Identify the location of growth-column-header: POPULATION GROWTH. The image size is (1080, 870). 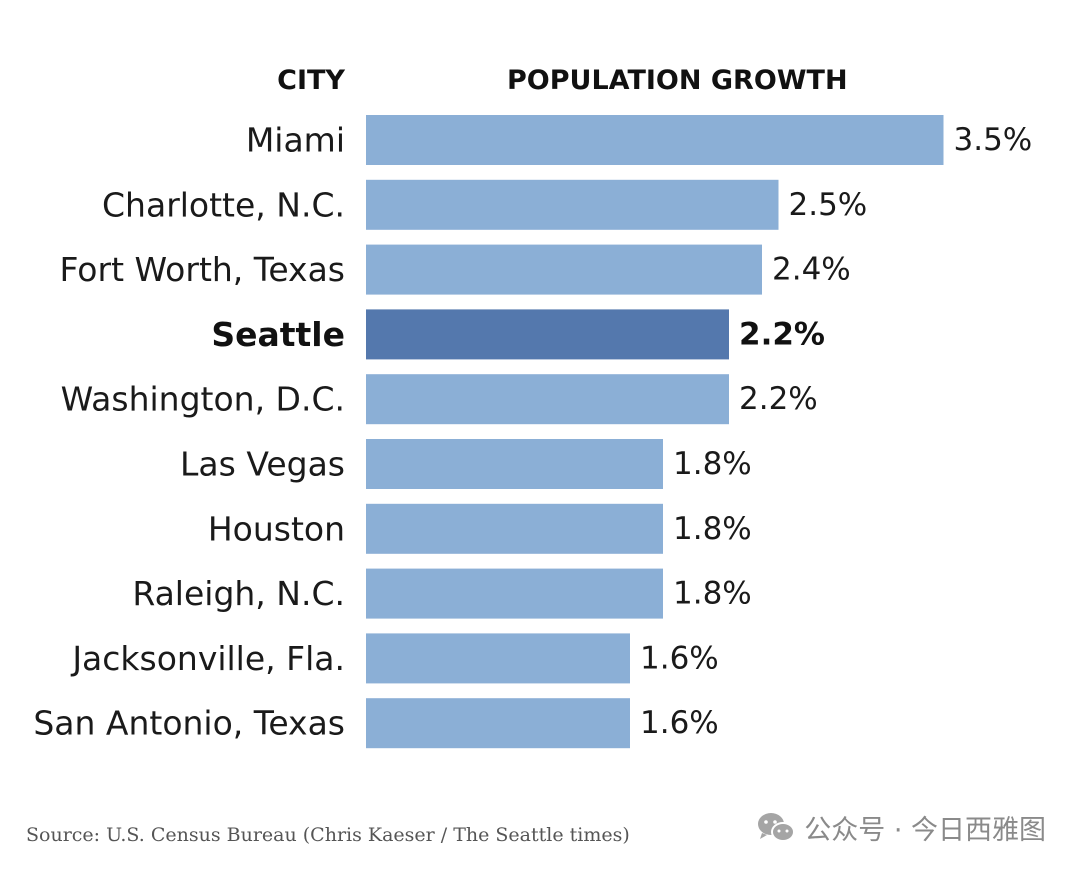
(677, 80).